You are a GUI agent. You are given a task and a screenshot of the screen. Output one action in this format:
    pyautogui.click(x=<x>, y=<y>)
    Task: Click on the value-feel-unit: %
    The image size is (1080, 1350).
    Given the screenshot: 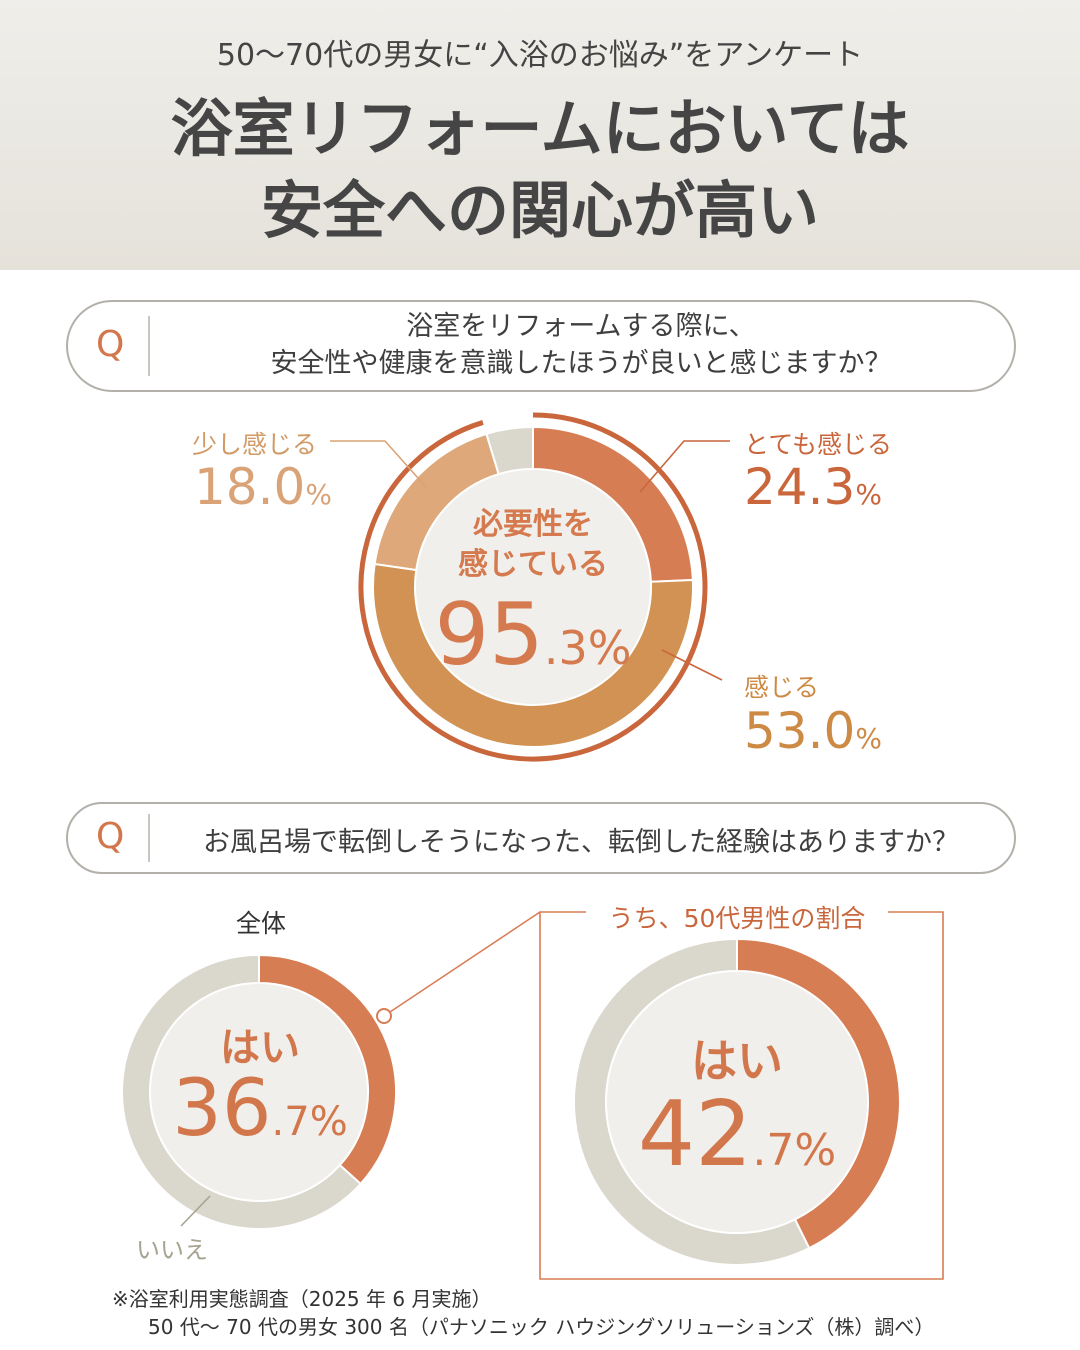 What is the action you would take?
    pyautogui.click(x=868, y=738)
    